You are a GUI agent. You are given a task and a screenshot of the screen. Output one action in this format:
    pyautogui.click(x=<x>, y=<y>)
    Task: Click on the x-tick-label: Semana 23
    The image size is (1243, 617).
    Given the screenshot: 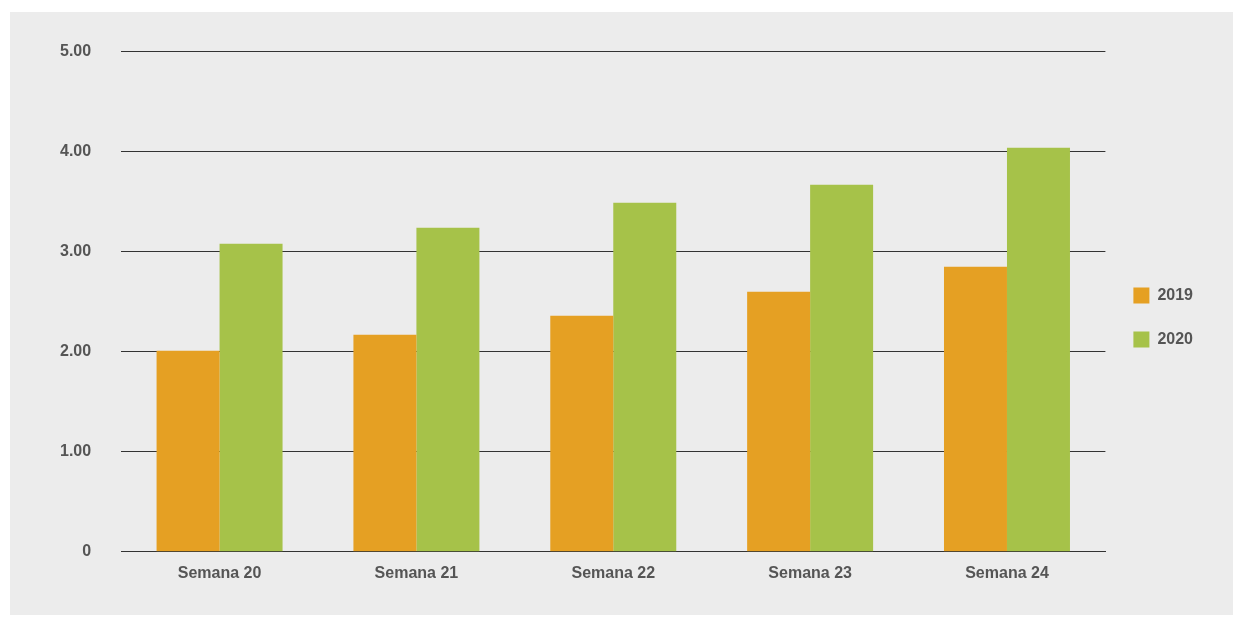 What is the action you would take?
    pyautogui.click(x=810, y=572)
    